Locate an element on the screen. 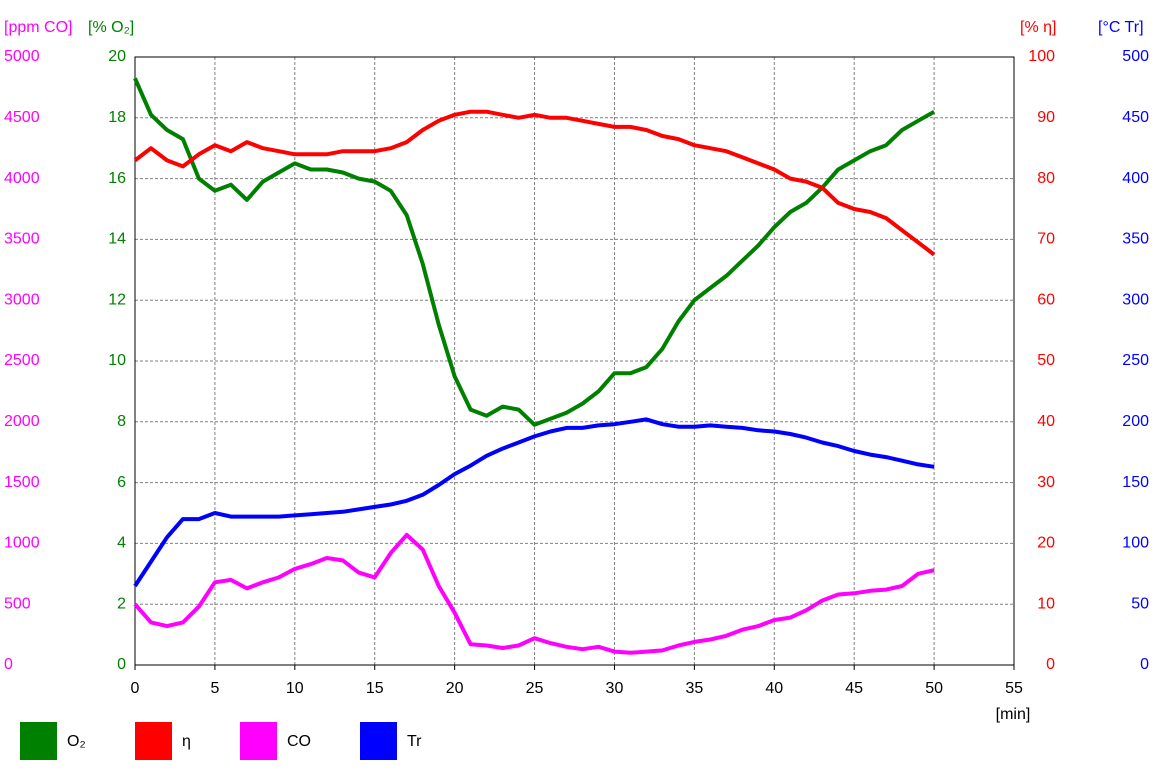  y2-tick-label: 90 is located at coordinates (1046, 117).